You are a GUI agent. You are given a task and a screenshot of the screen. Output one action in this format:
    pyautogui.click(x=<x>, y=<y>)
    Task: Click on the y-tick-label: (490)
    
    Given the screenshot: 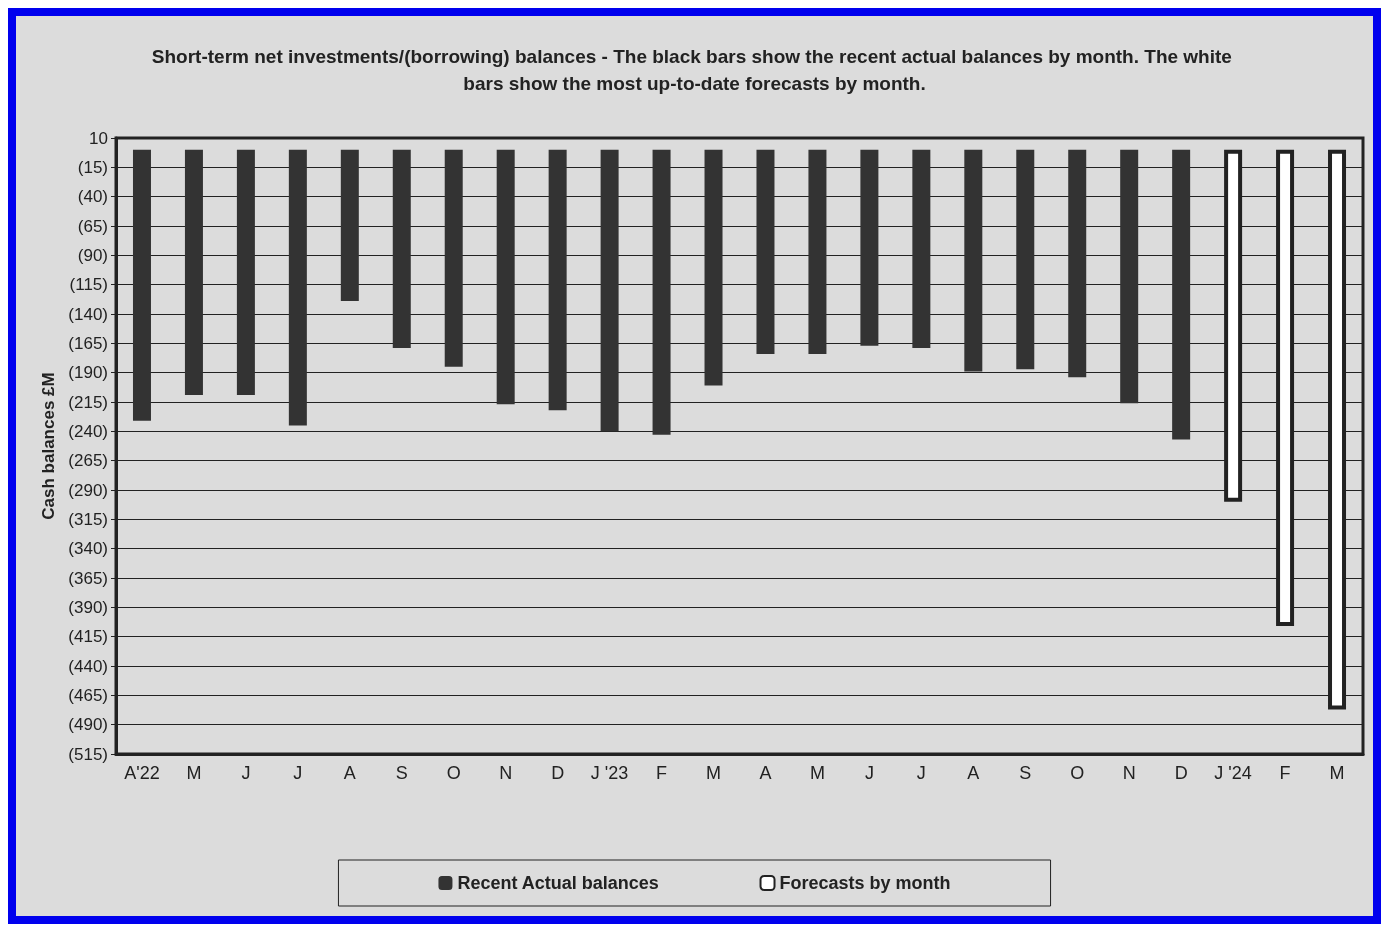 What is the action you would take?
    pyautogui.click(x=88, y=725)
    